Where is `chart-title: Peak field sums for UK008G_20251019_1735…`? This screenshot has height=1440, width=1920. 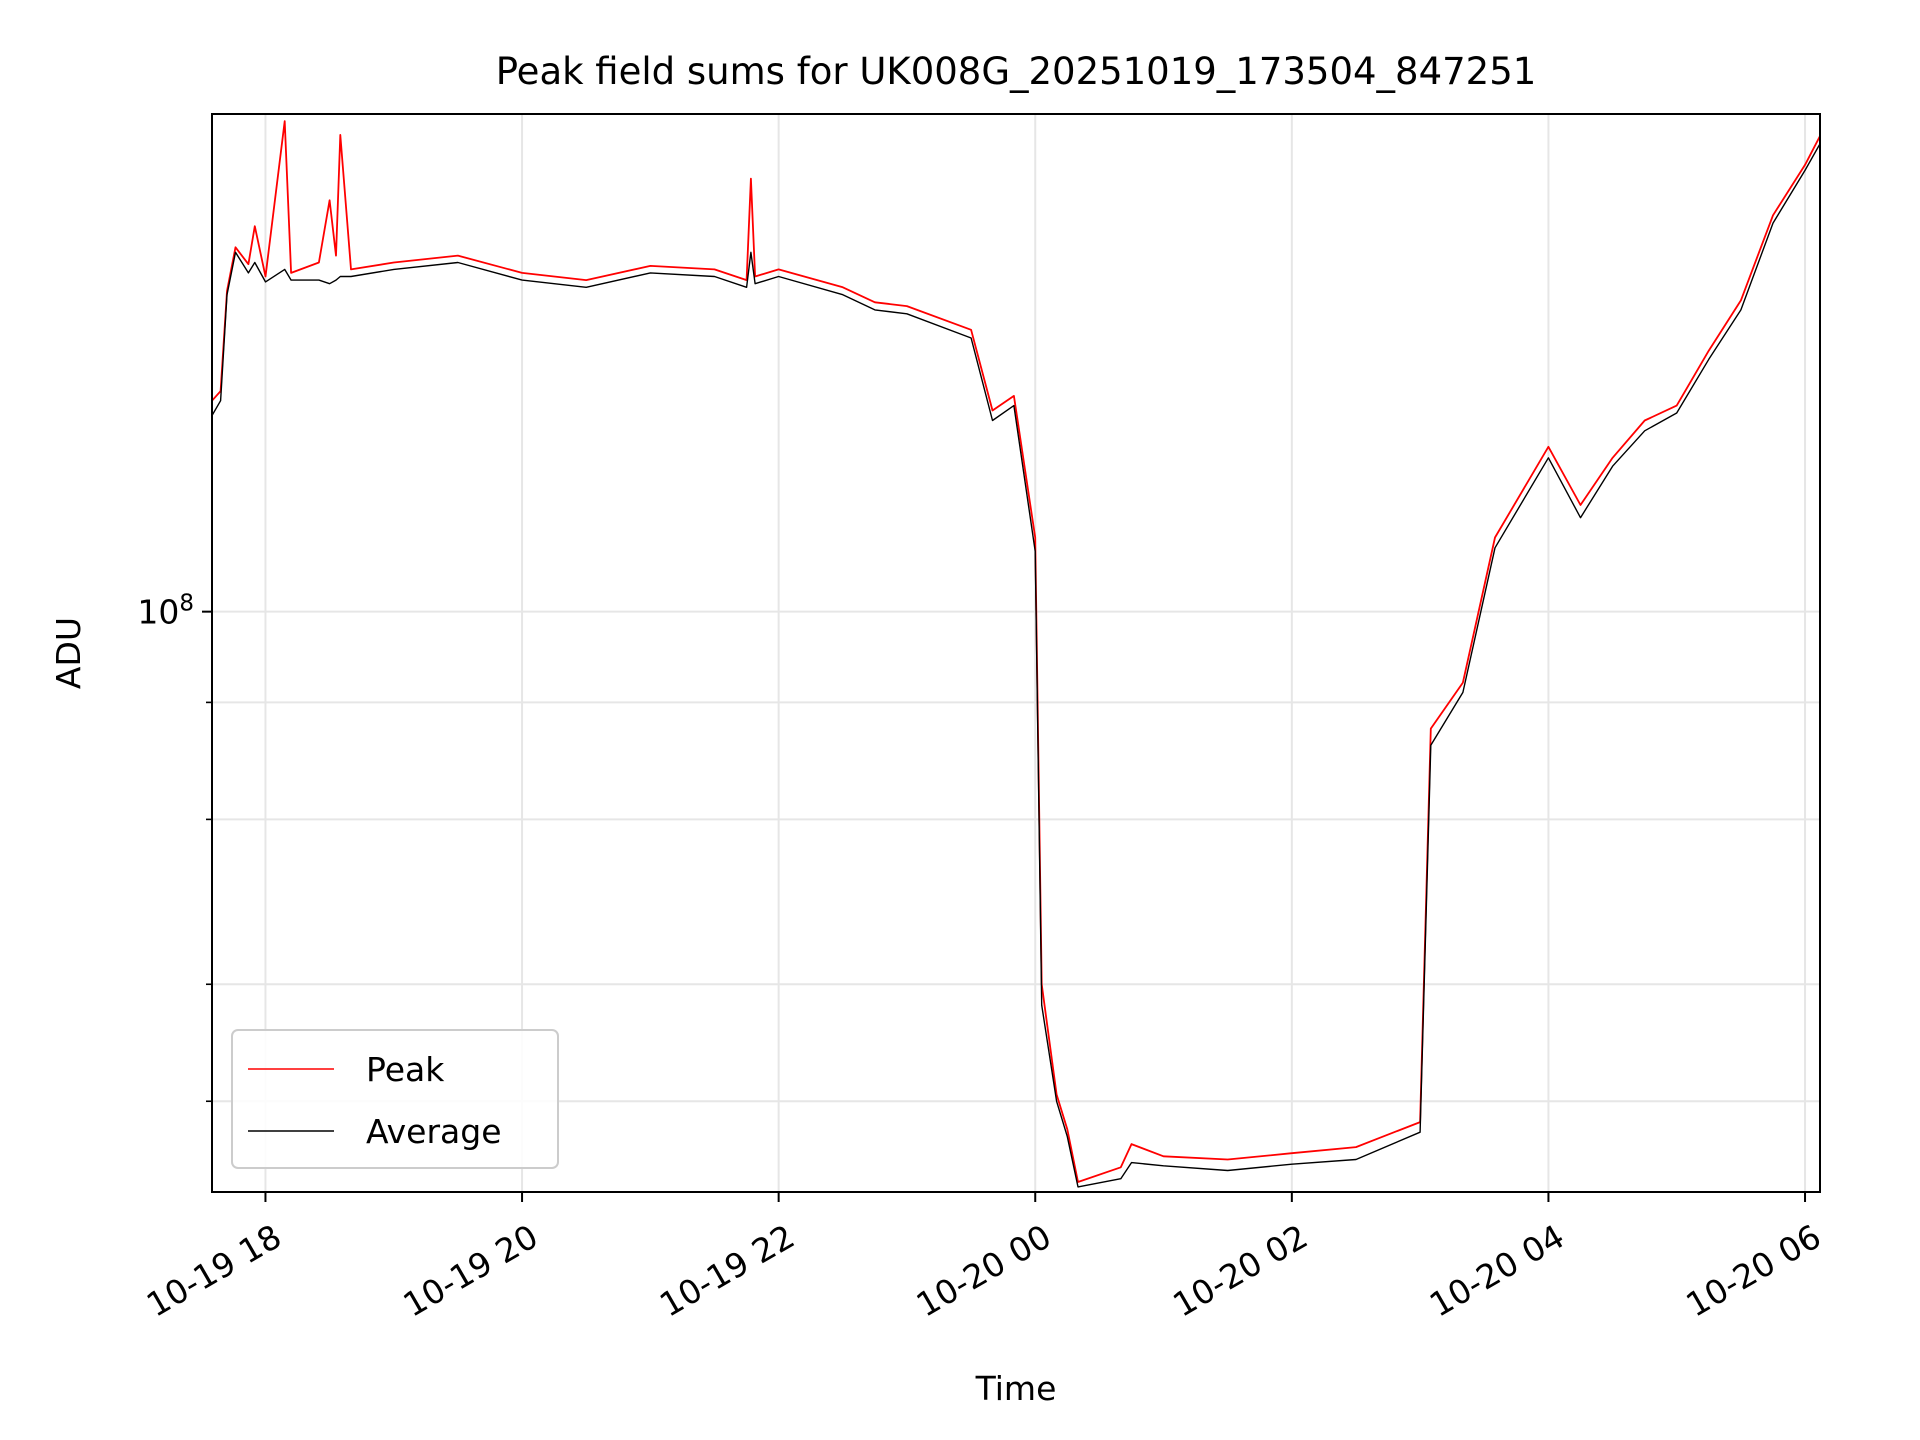 chart-title: Peak field sums for UK008G_20251019_1735… is located at coordinates (1016, 71).